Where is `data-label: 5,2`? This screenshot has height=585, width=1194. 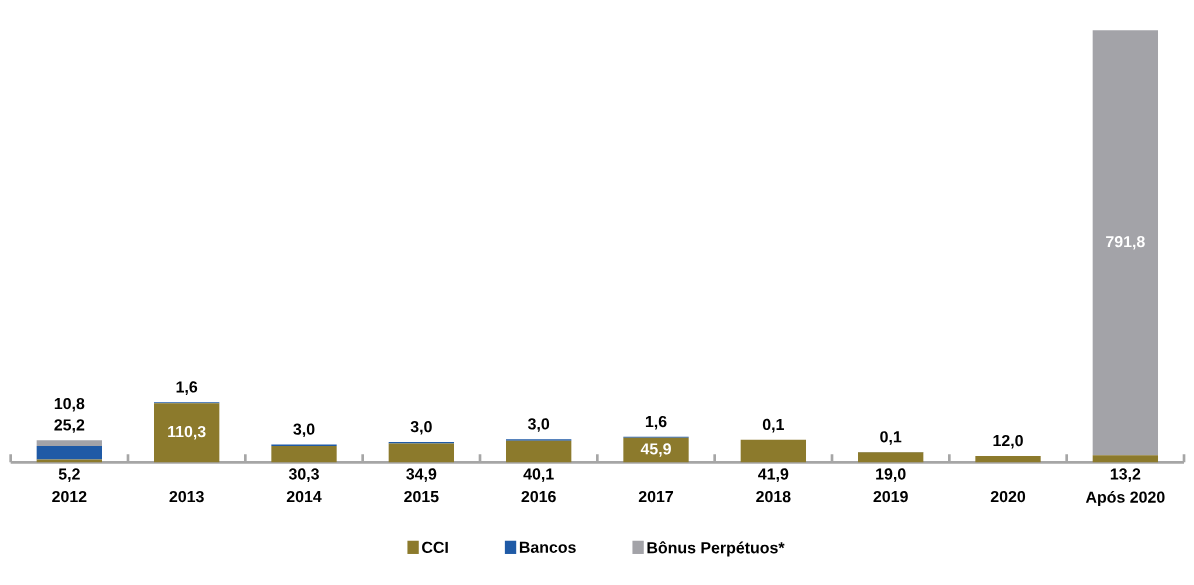 data-label: 5,2 is located at coordinates (69, 475).